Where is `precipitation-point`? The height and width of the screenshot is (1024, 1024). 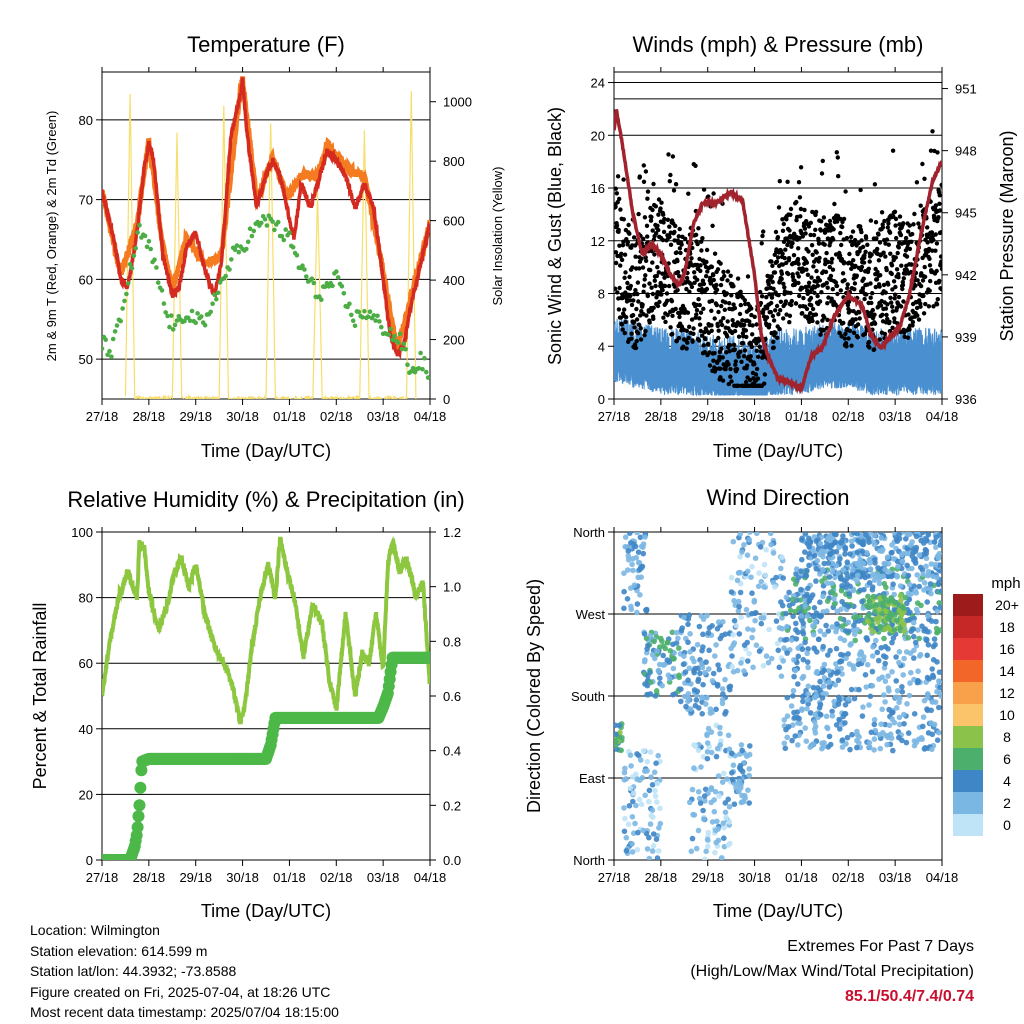
precipitation-point is located at coordinates (427, 657).